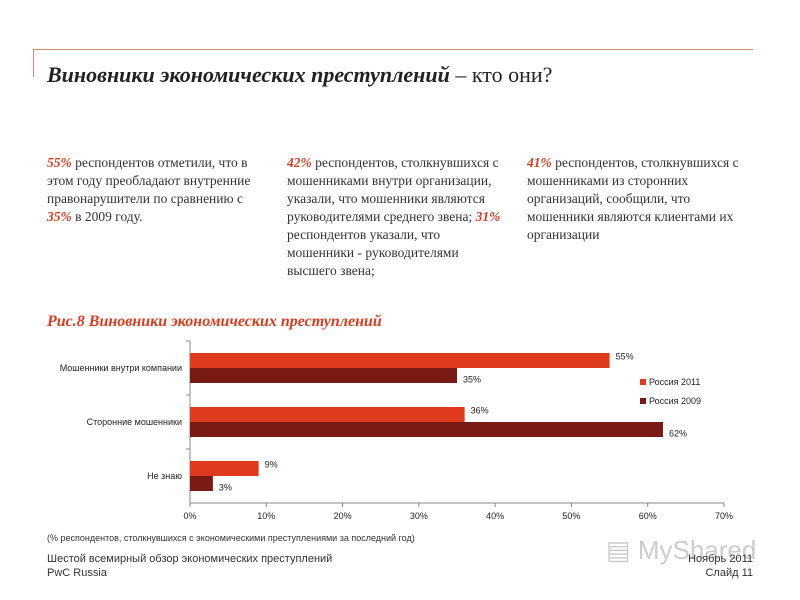 The image size is (800, 600). I want to click on category-label: Сторонние мошенники, so click(134, 422).